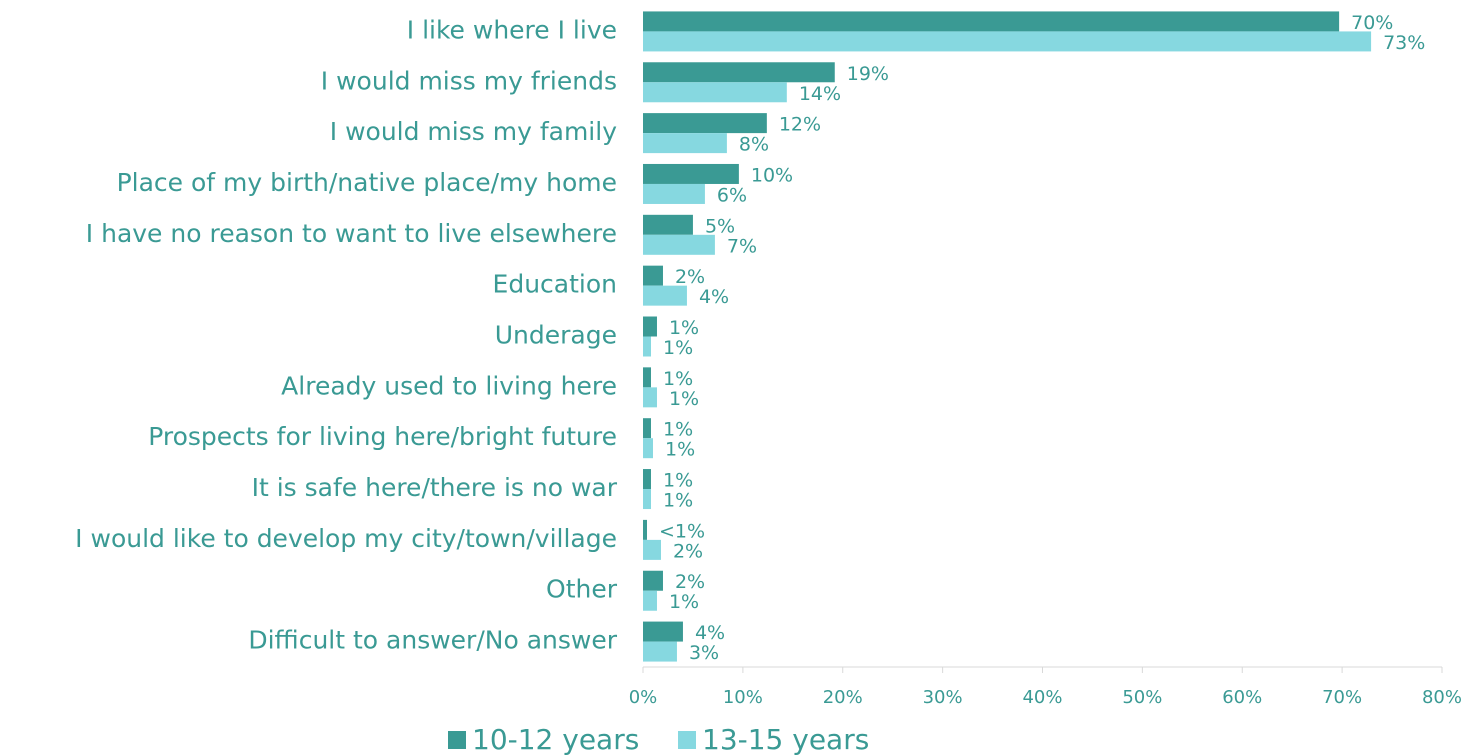 The image size is (1471, 756). Describe the element at coordinates (732, 195) in the screenshot. I see `value-label: 6%` at that location.